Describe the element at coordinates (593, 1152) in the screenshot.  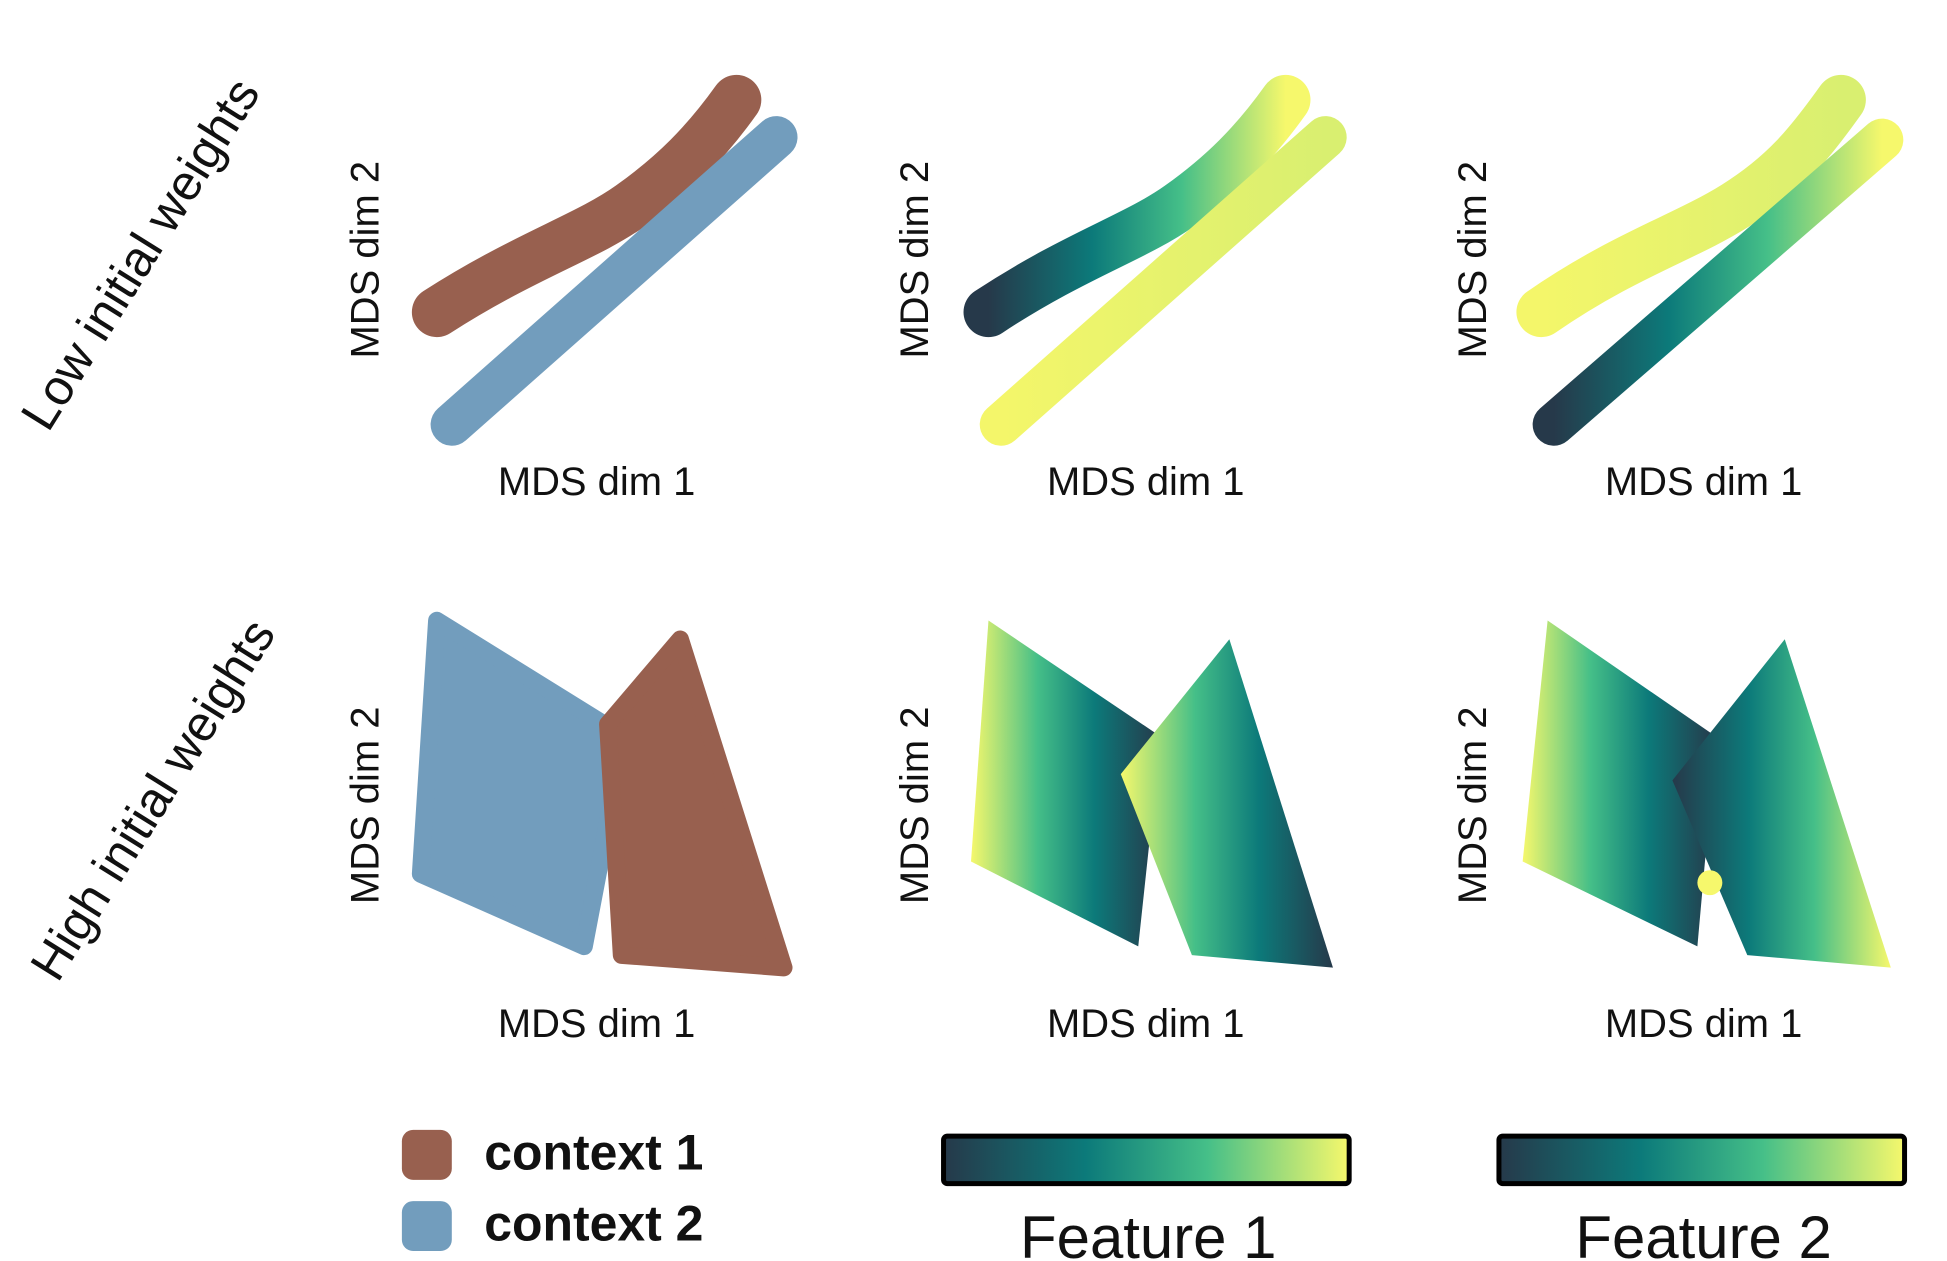
I see `legend-label: context 1` at that location.